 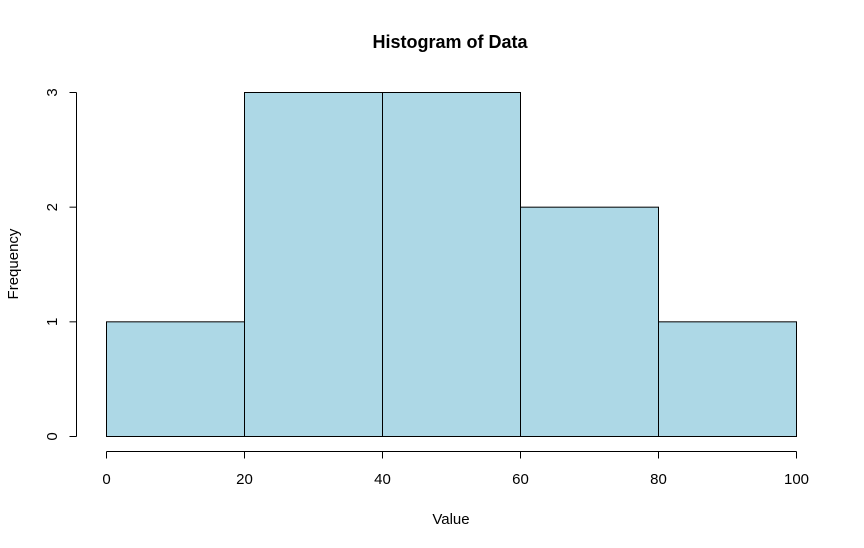 What do you see at coordinates (52, 436) in the screenshot?
I see `y-tick-label: 0` at bounding box center [52, 436].